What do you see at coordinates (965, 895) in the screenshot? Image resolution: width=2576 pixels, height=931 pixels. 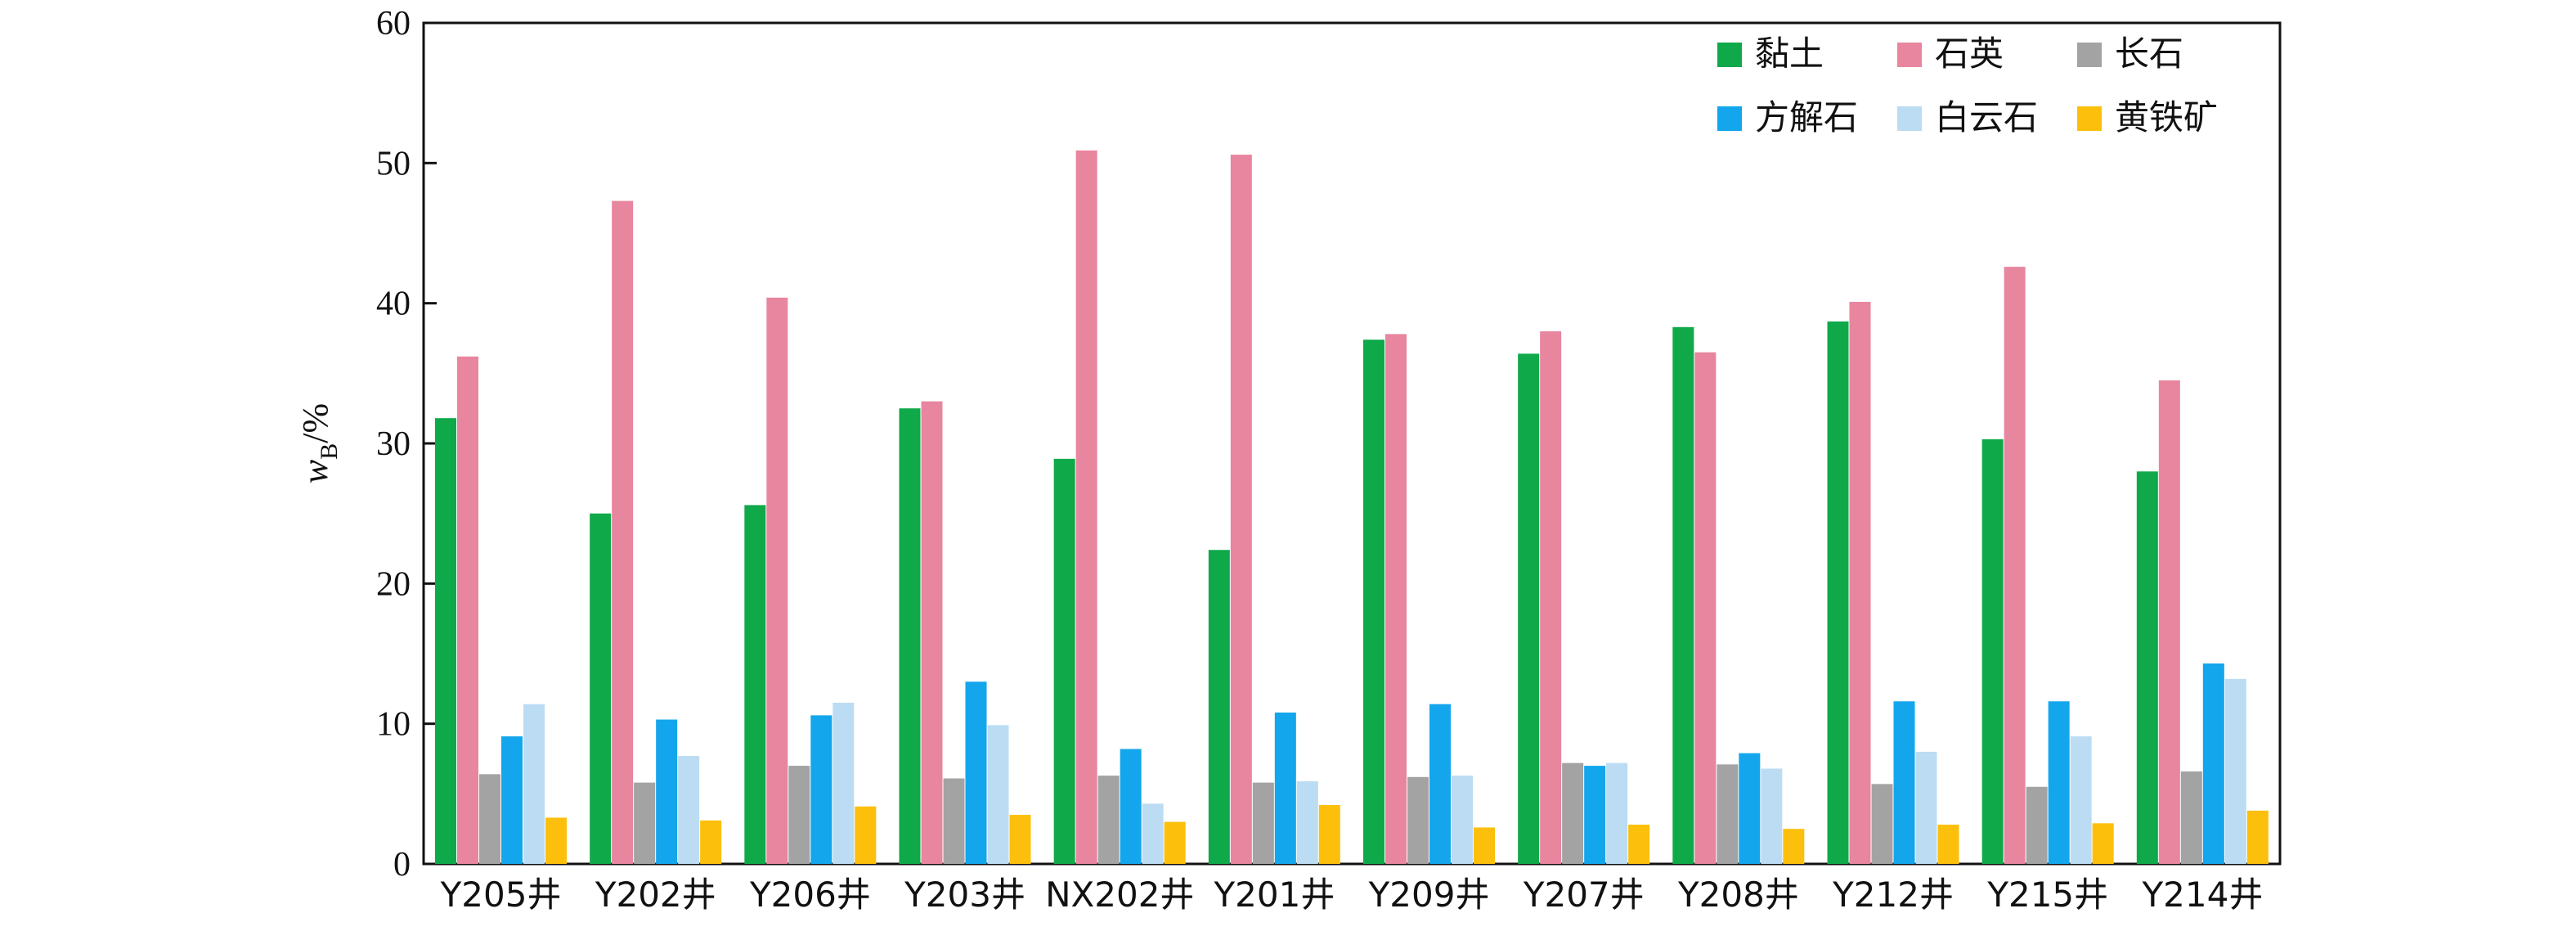 I see `x-category-label: Y203井` at bounding box center [965, 895].